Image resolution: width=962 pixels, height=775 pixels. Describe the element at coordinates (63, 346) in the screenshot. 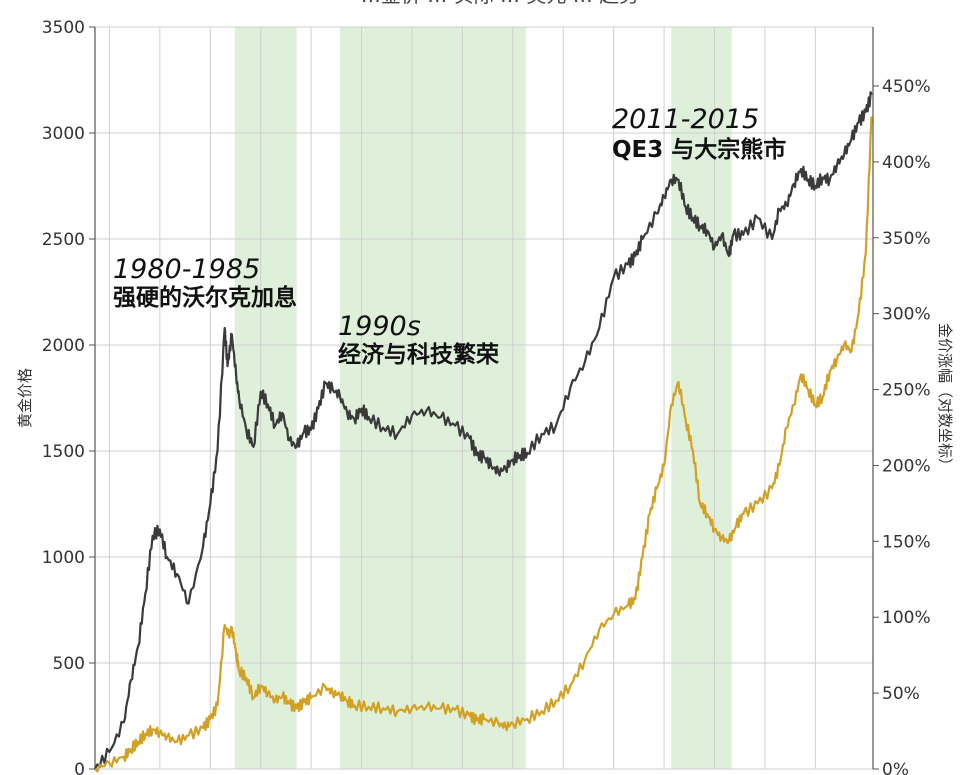

I see `left-tick-label: 2000` at that location.